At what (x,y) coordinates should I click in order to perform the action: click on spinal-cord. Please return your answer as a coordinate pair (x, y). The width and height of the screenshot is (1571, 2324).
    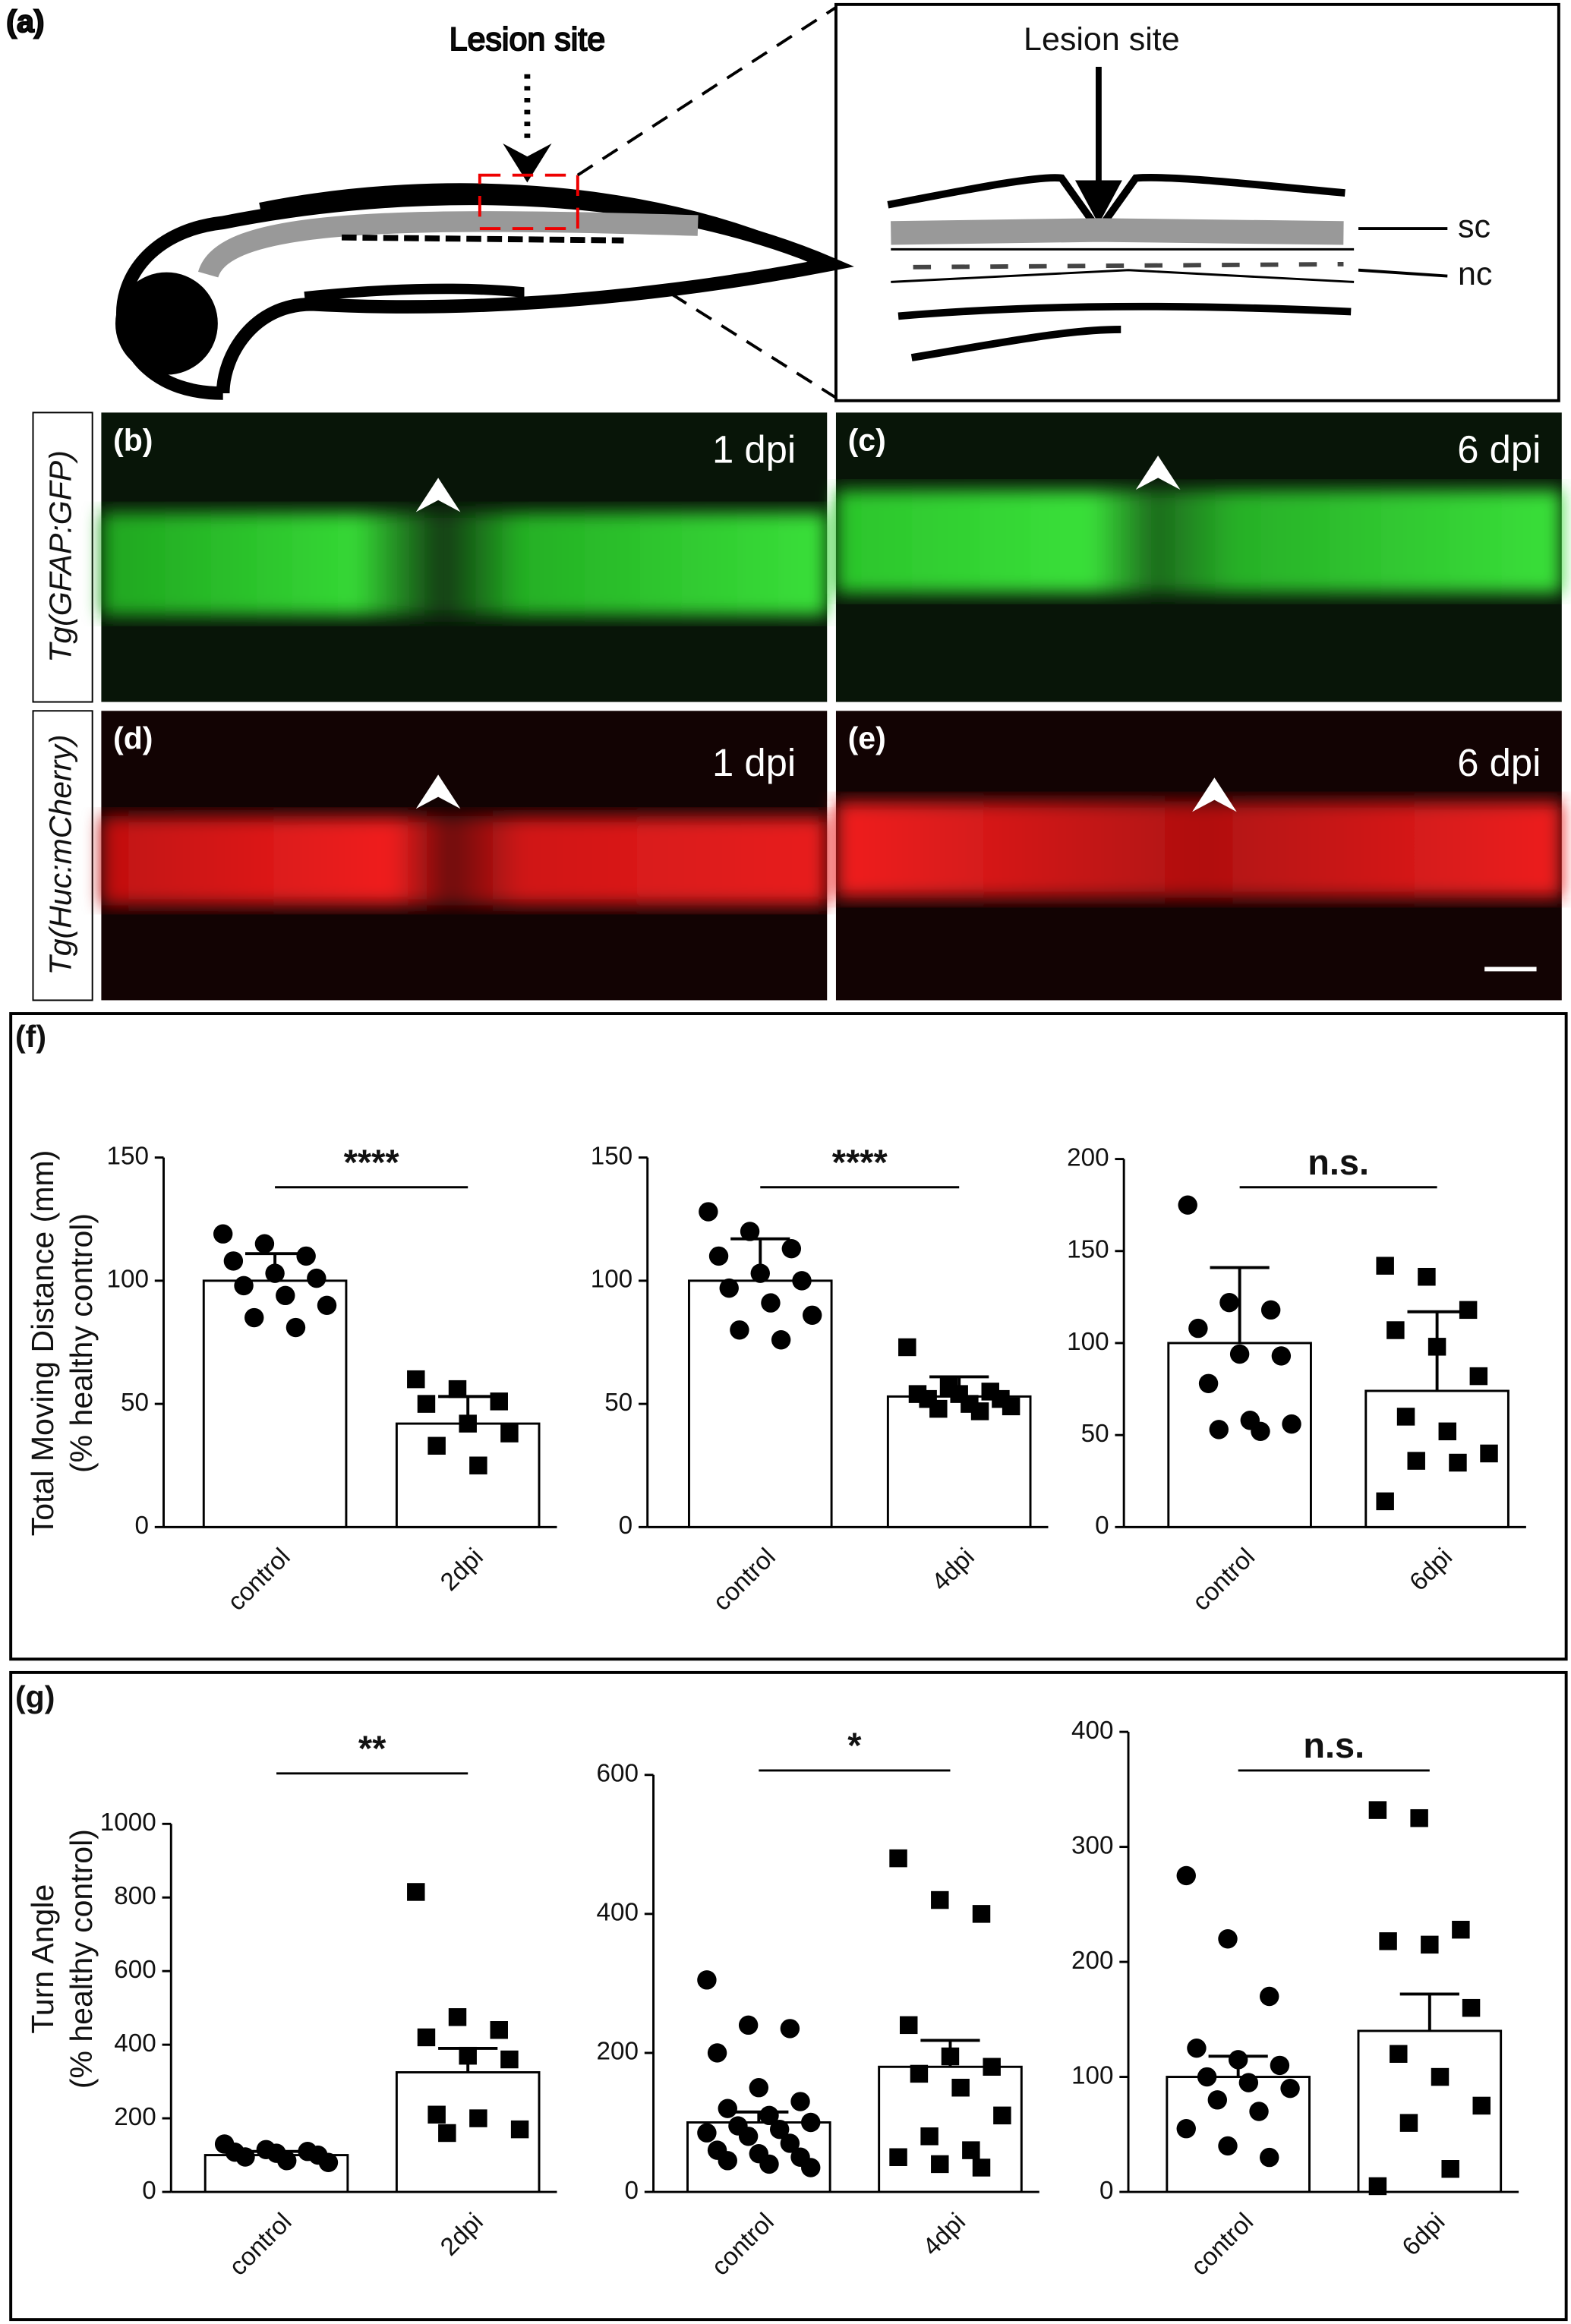
    Looking at the image, I should click on (448, 245).